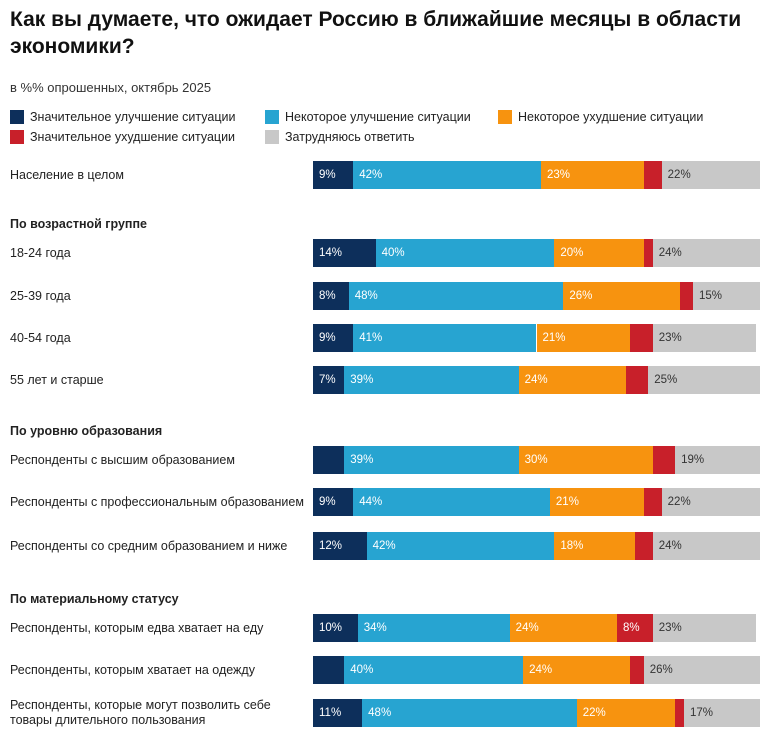 This screenshot has width=780, height=736. I want to click on legend-label: Значительное улучшение ситуации, so click(133, 117).